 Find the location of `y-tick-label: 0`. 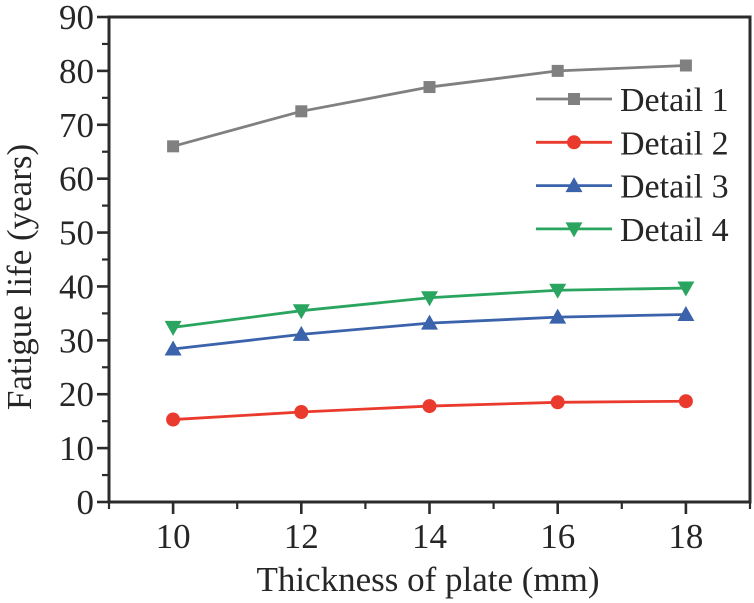

y-tick-label: 0 is located at coordinates (86, 502).